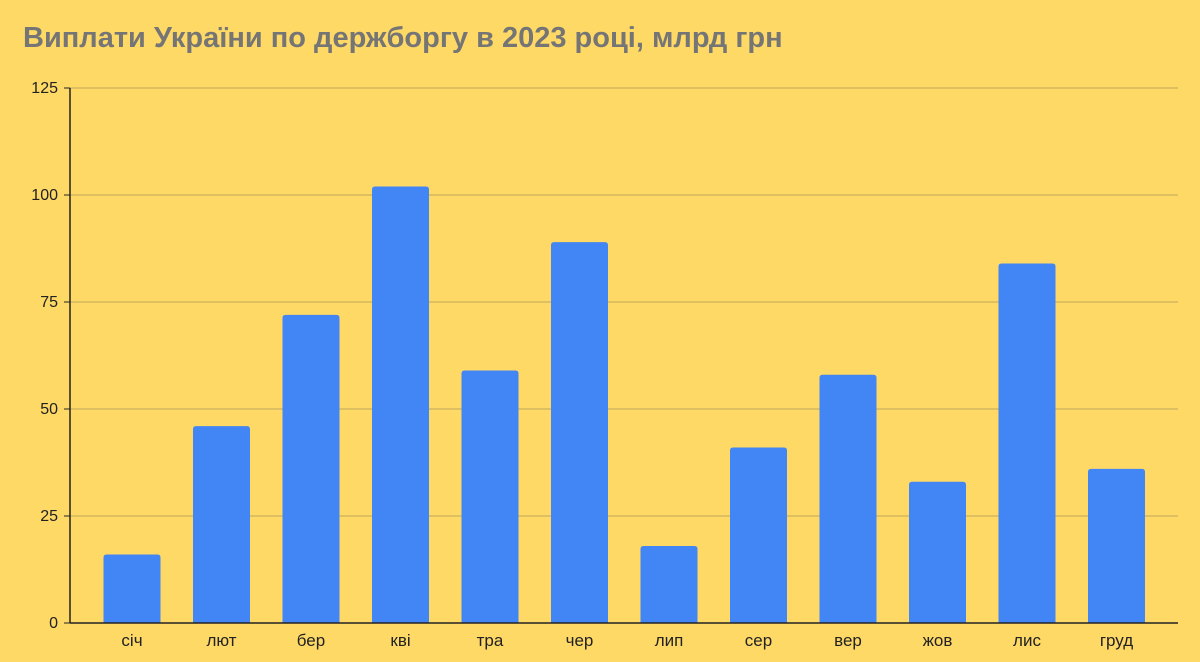  What do you see at coordinates (311, 640) in the screenshot?
I see `x-tick-label: бер` at bounding box center [311, 640].